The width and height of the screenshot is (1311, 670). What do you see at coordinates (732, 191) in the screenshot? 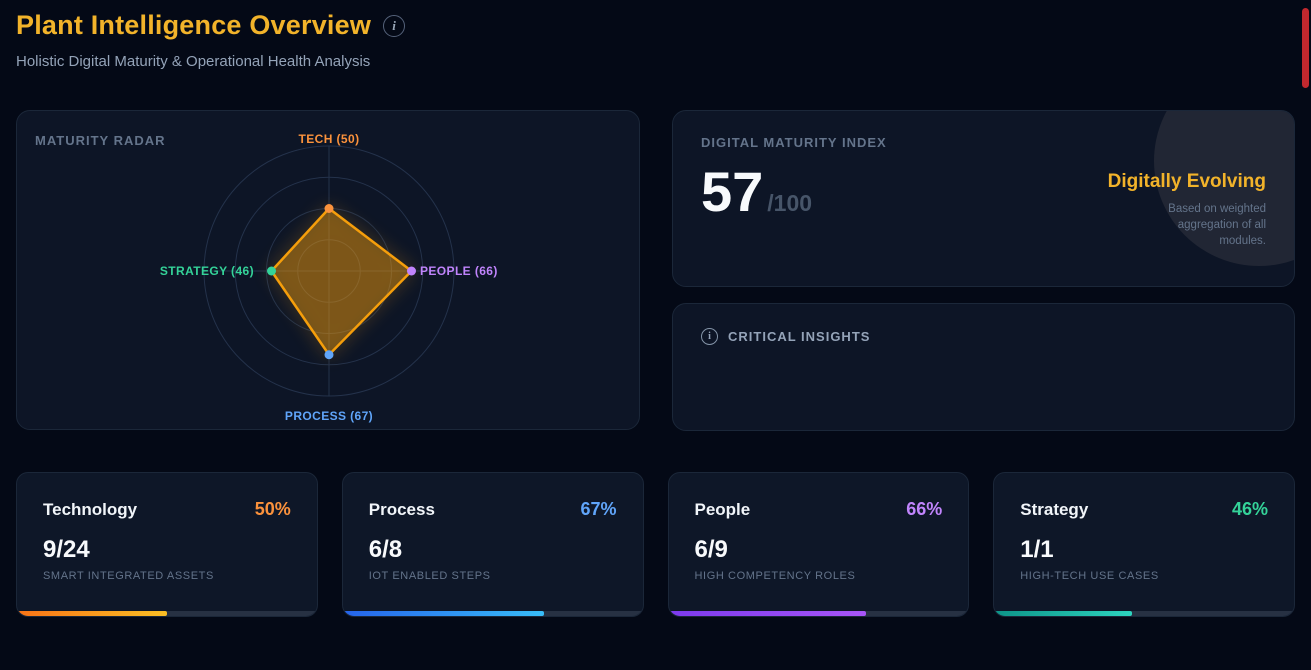
I see `dmi-score: 57` at bounding box center [732, 191].